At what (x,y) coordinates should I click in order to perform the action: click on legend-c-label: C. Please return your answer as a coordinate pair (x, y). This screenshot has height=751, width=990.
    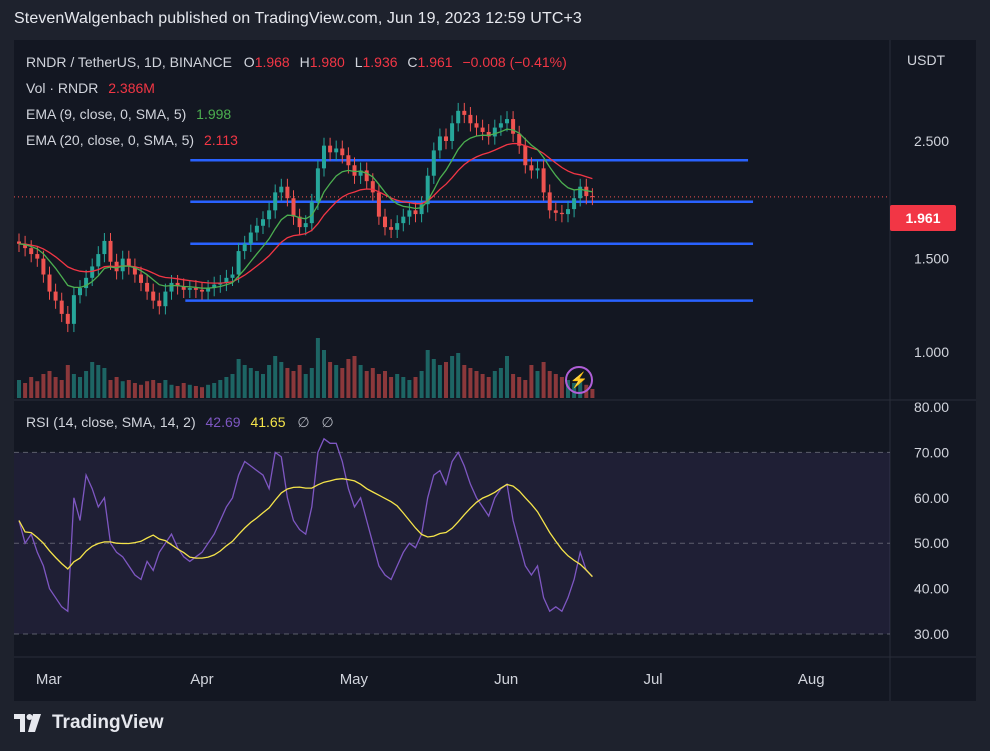
    Looking at the image, I should click on (412, 62).